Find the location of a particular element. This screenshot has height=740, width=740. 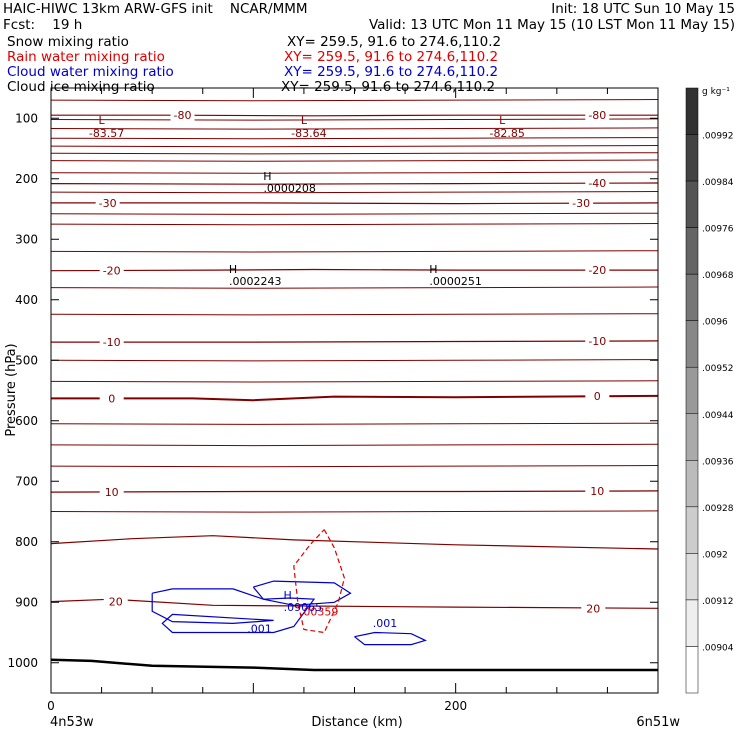

colorbar-label: .0096 is located at coordinates (715, 323).